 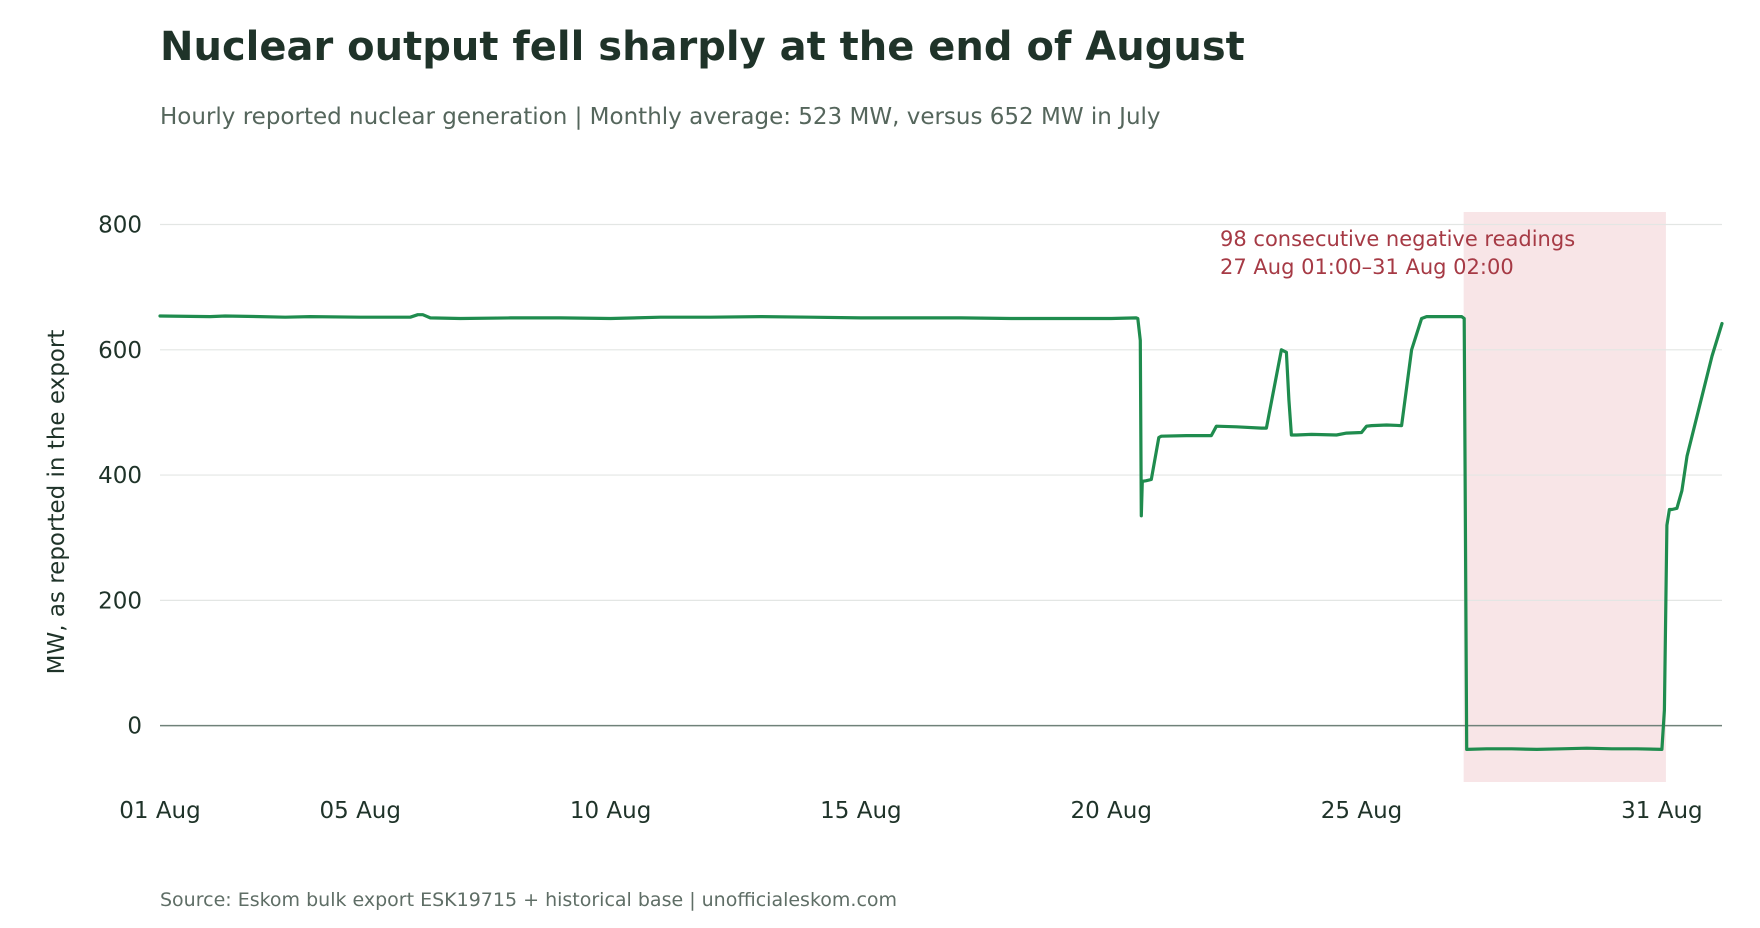 What do you see at coordinates (1362, 811) in the screenshot?
I see `x-tick-label: 25 Aug` at bounding box center [1362, 811].